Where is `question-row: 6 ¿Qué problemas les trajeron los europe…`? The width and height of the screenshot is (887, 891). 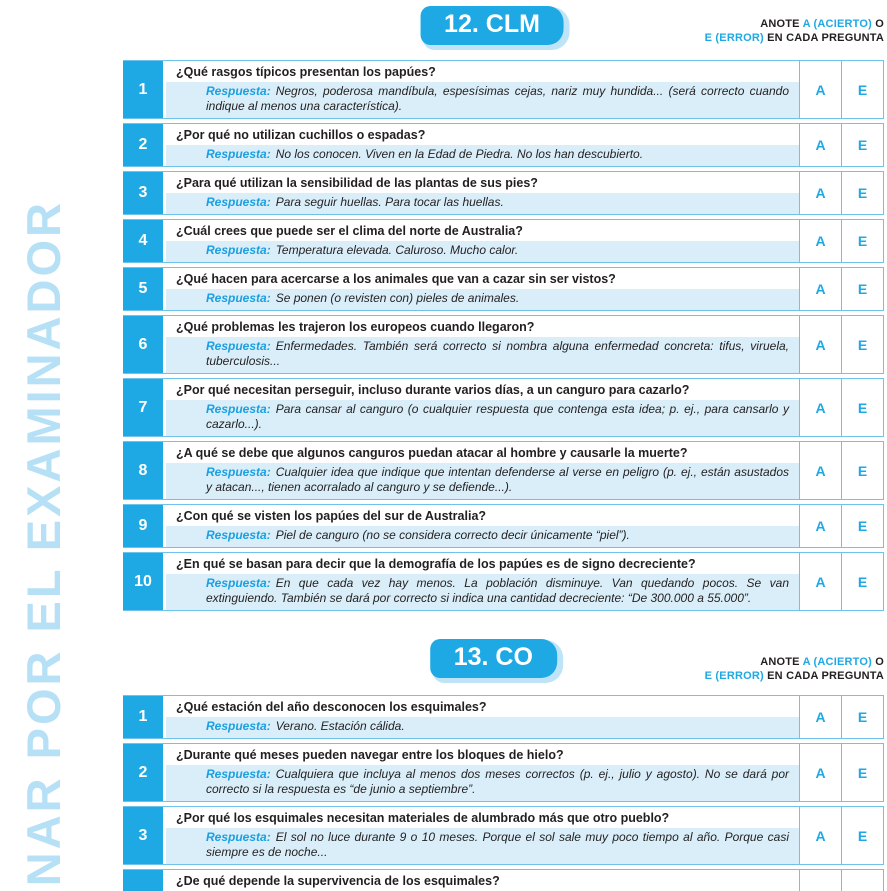 question-row: 6 ¿Qué problemas les trajeron los europe… is located at coordinates (503, 344).